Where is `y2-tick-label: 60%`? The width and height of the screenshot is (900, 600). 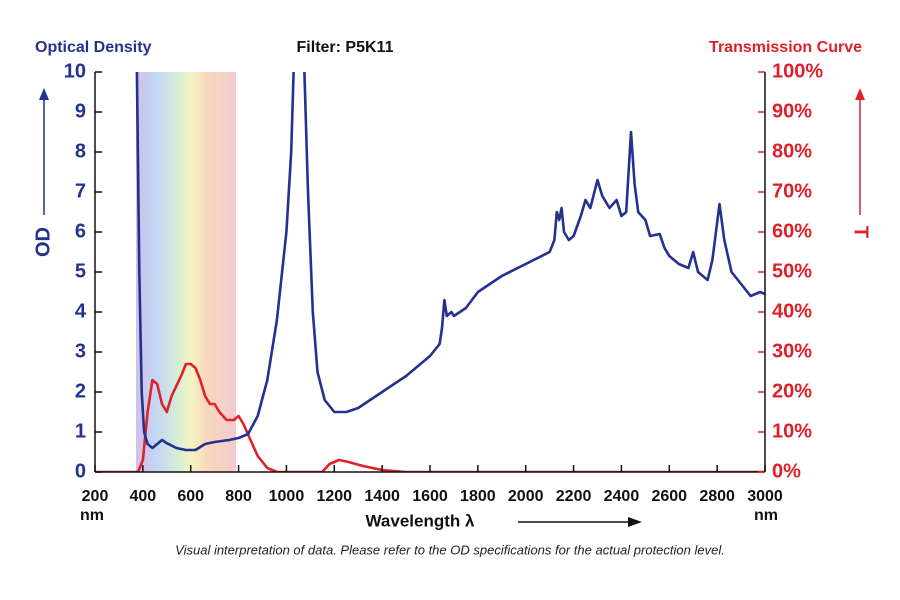 y2-tick-label: 60% is located at coordinates (792, 231).